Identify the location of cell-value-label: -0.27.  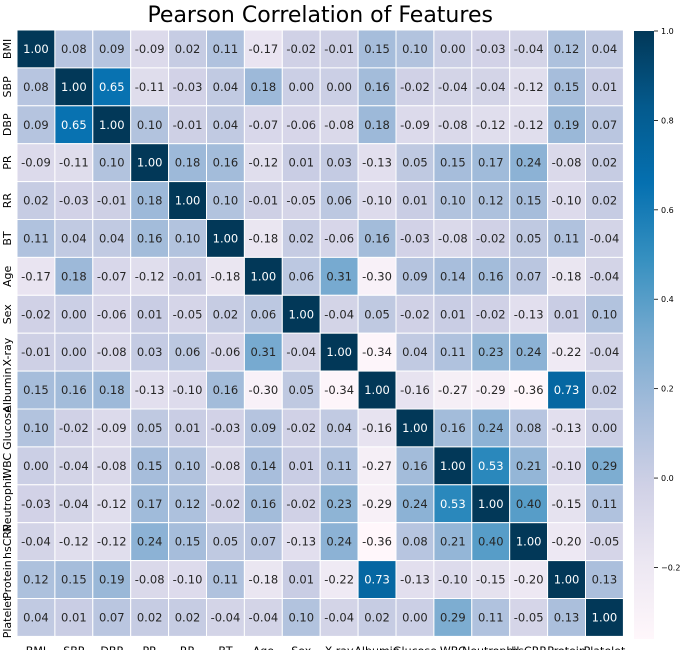
(377, 466).